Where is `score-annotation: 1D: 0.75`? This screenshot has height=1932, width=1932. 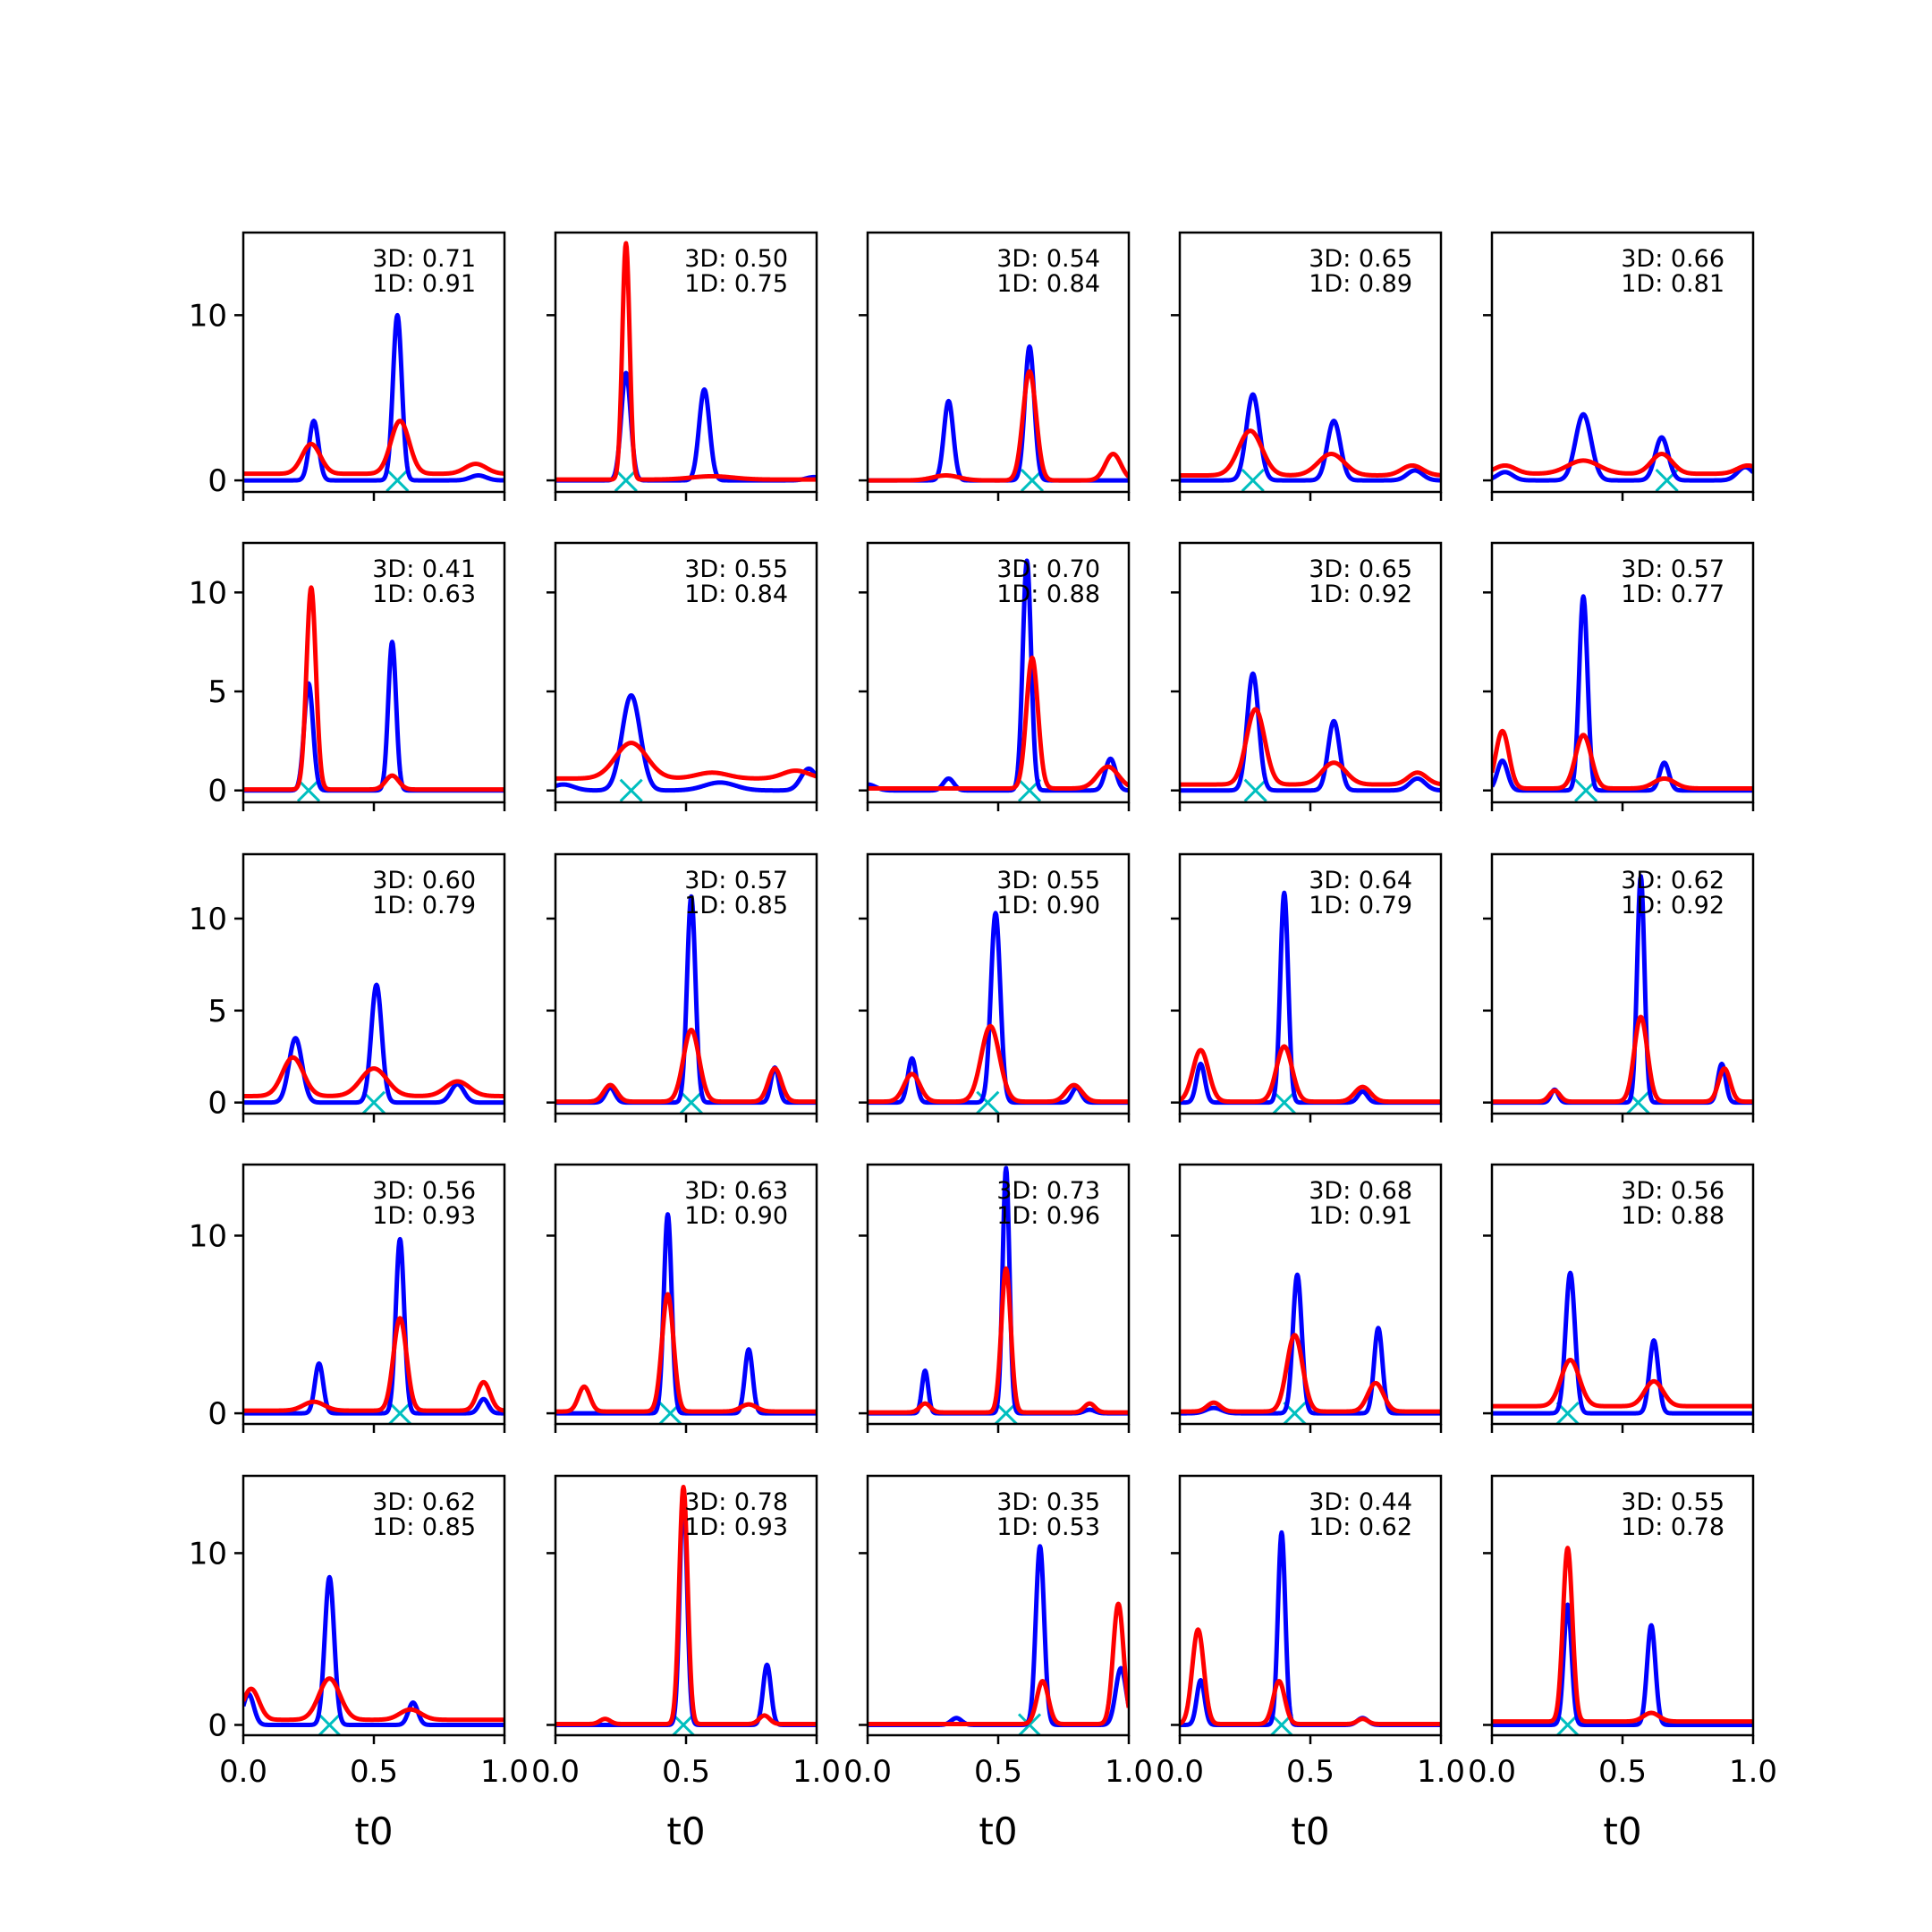 score-annotation: 1D: 0.75 is located at coordinates (736, 284).